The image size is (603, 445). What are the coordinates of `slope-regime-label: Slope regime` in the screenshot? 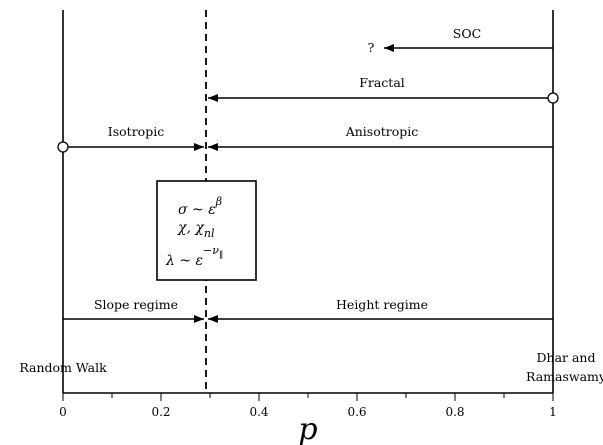 It's located at (136, 304).